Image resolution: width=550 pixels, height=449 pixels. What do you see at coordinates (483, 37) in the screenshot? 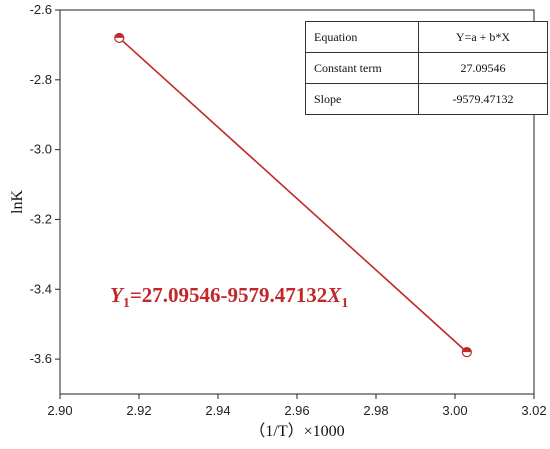
I see `table-value-equation: Y=a + b*X` at bounding box center [483, 37].